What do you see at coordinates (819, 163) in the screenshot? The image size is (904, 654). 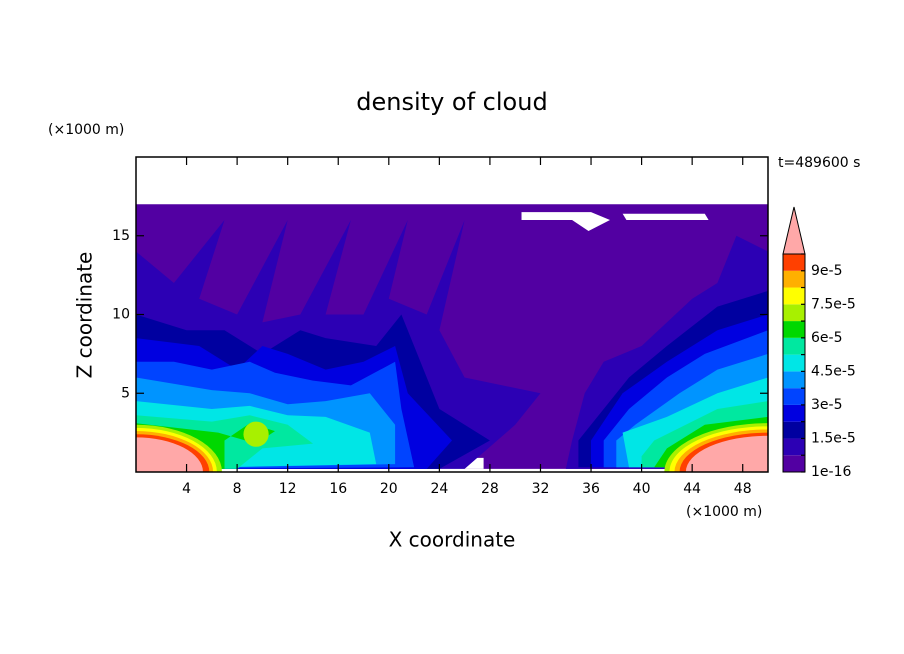 I see `time-annotation: t=489600 s` at bounding box center [819, 163].